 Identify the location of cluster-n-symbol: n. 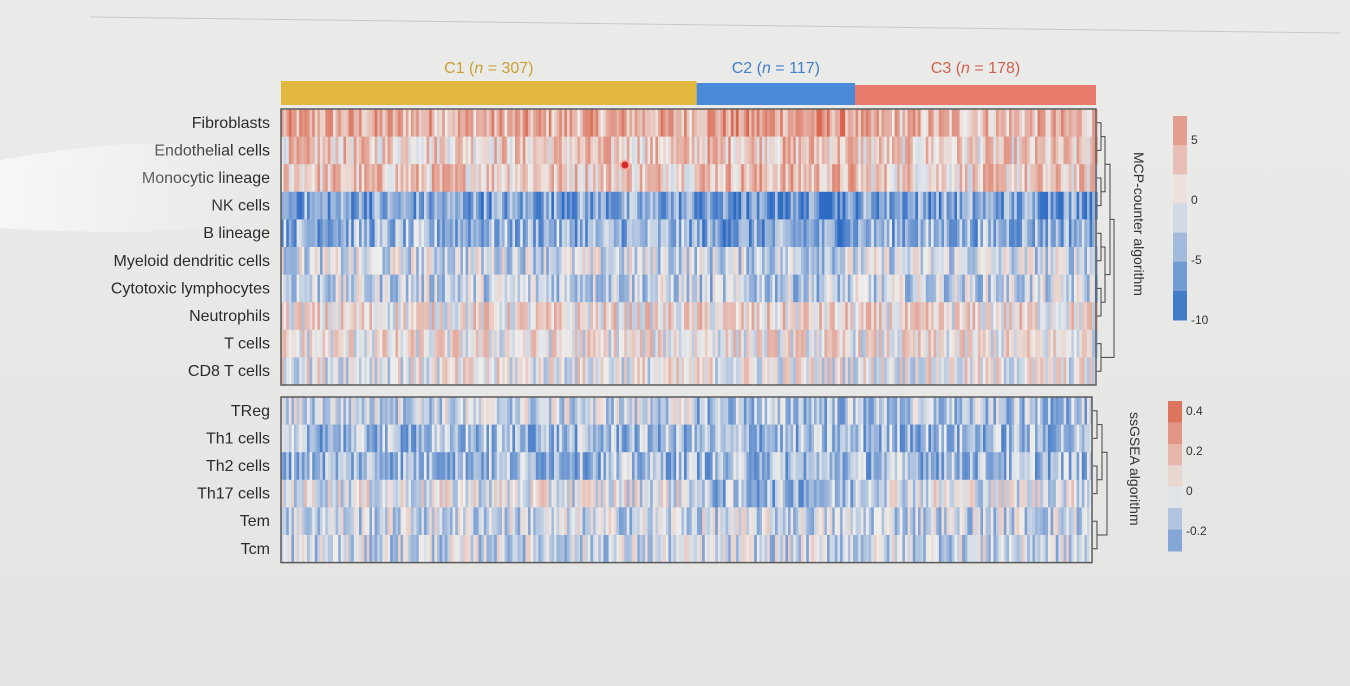
(478, 68).